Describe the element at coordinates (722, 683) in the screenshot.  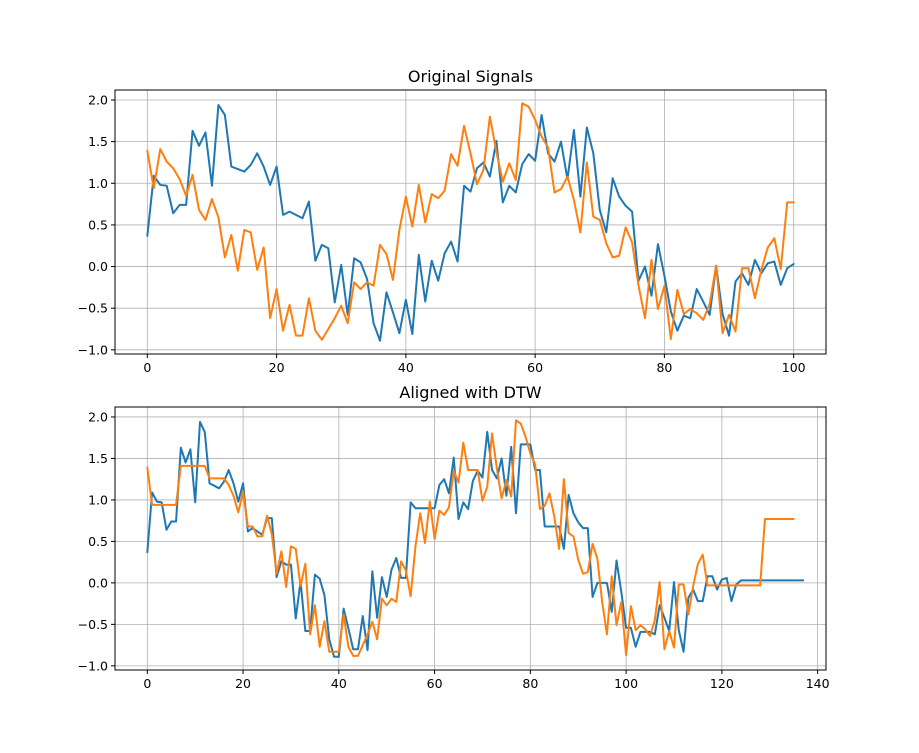
I see `x-tick-label: 120` at that location.